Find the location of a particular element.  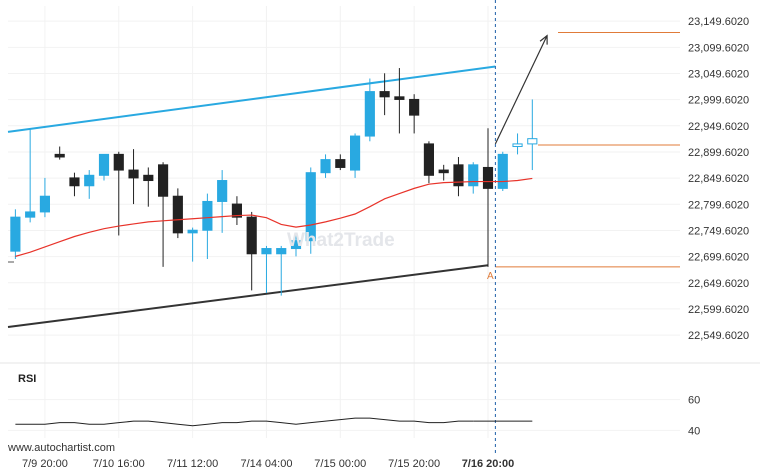

price-tick-label: 22,799.6020 is located at coordinates (718, 205).